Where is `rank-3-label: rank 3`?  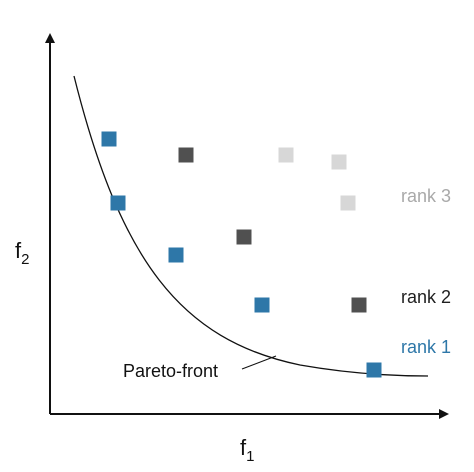
rank-3-label: rank 3 is located at coordinates (426, 196).